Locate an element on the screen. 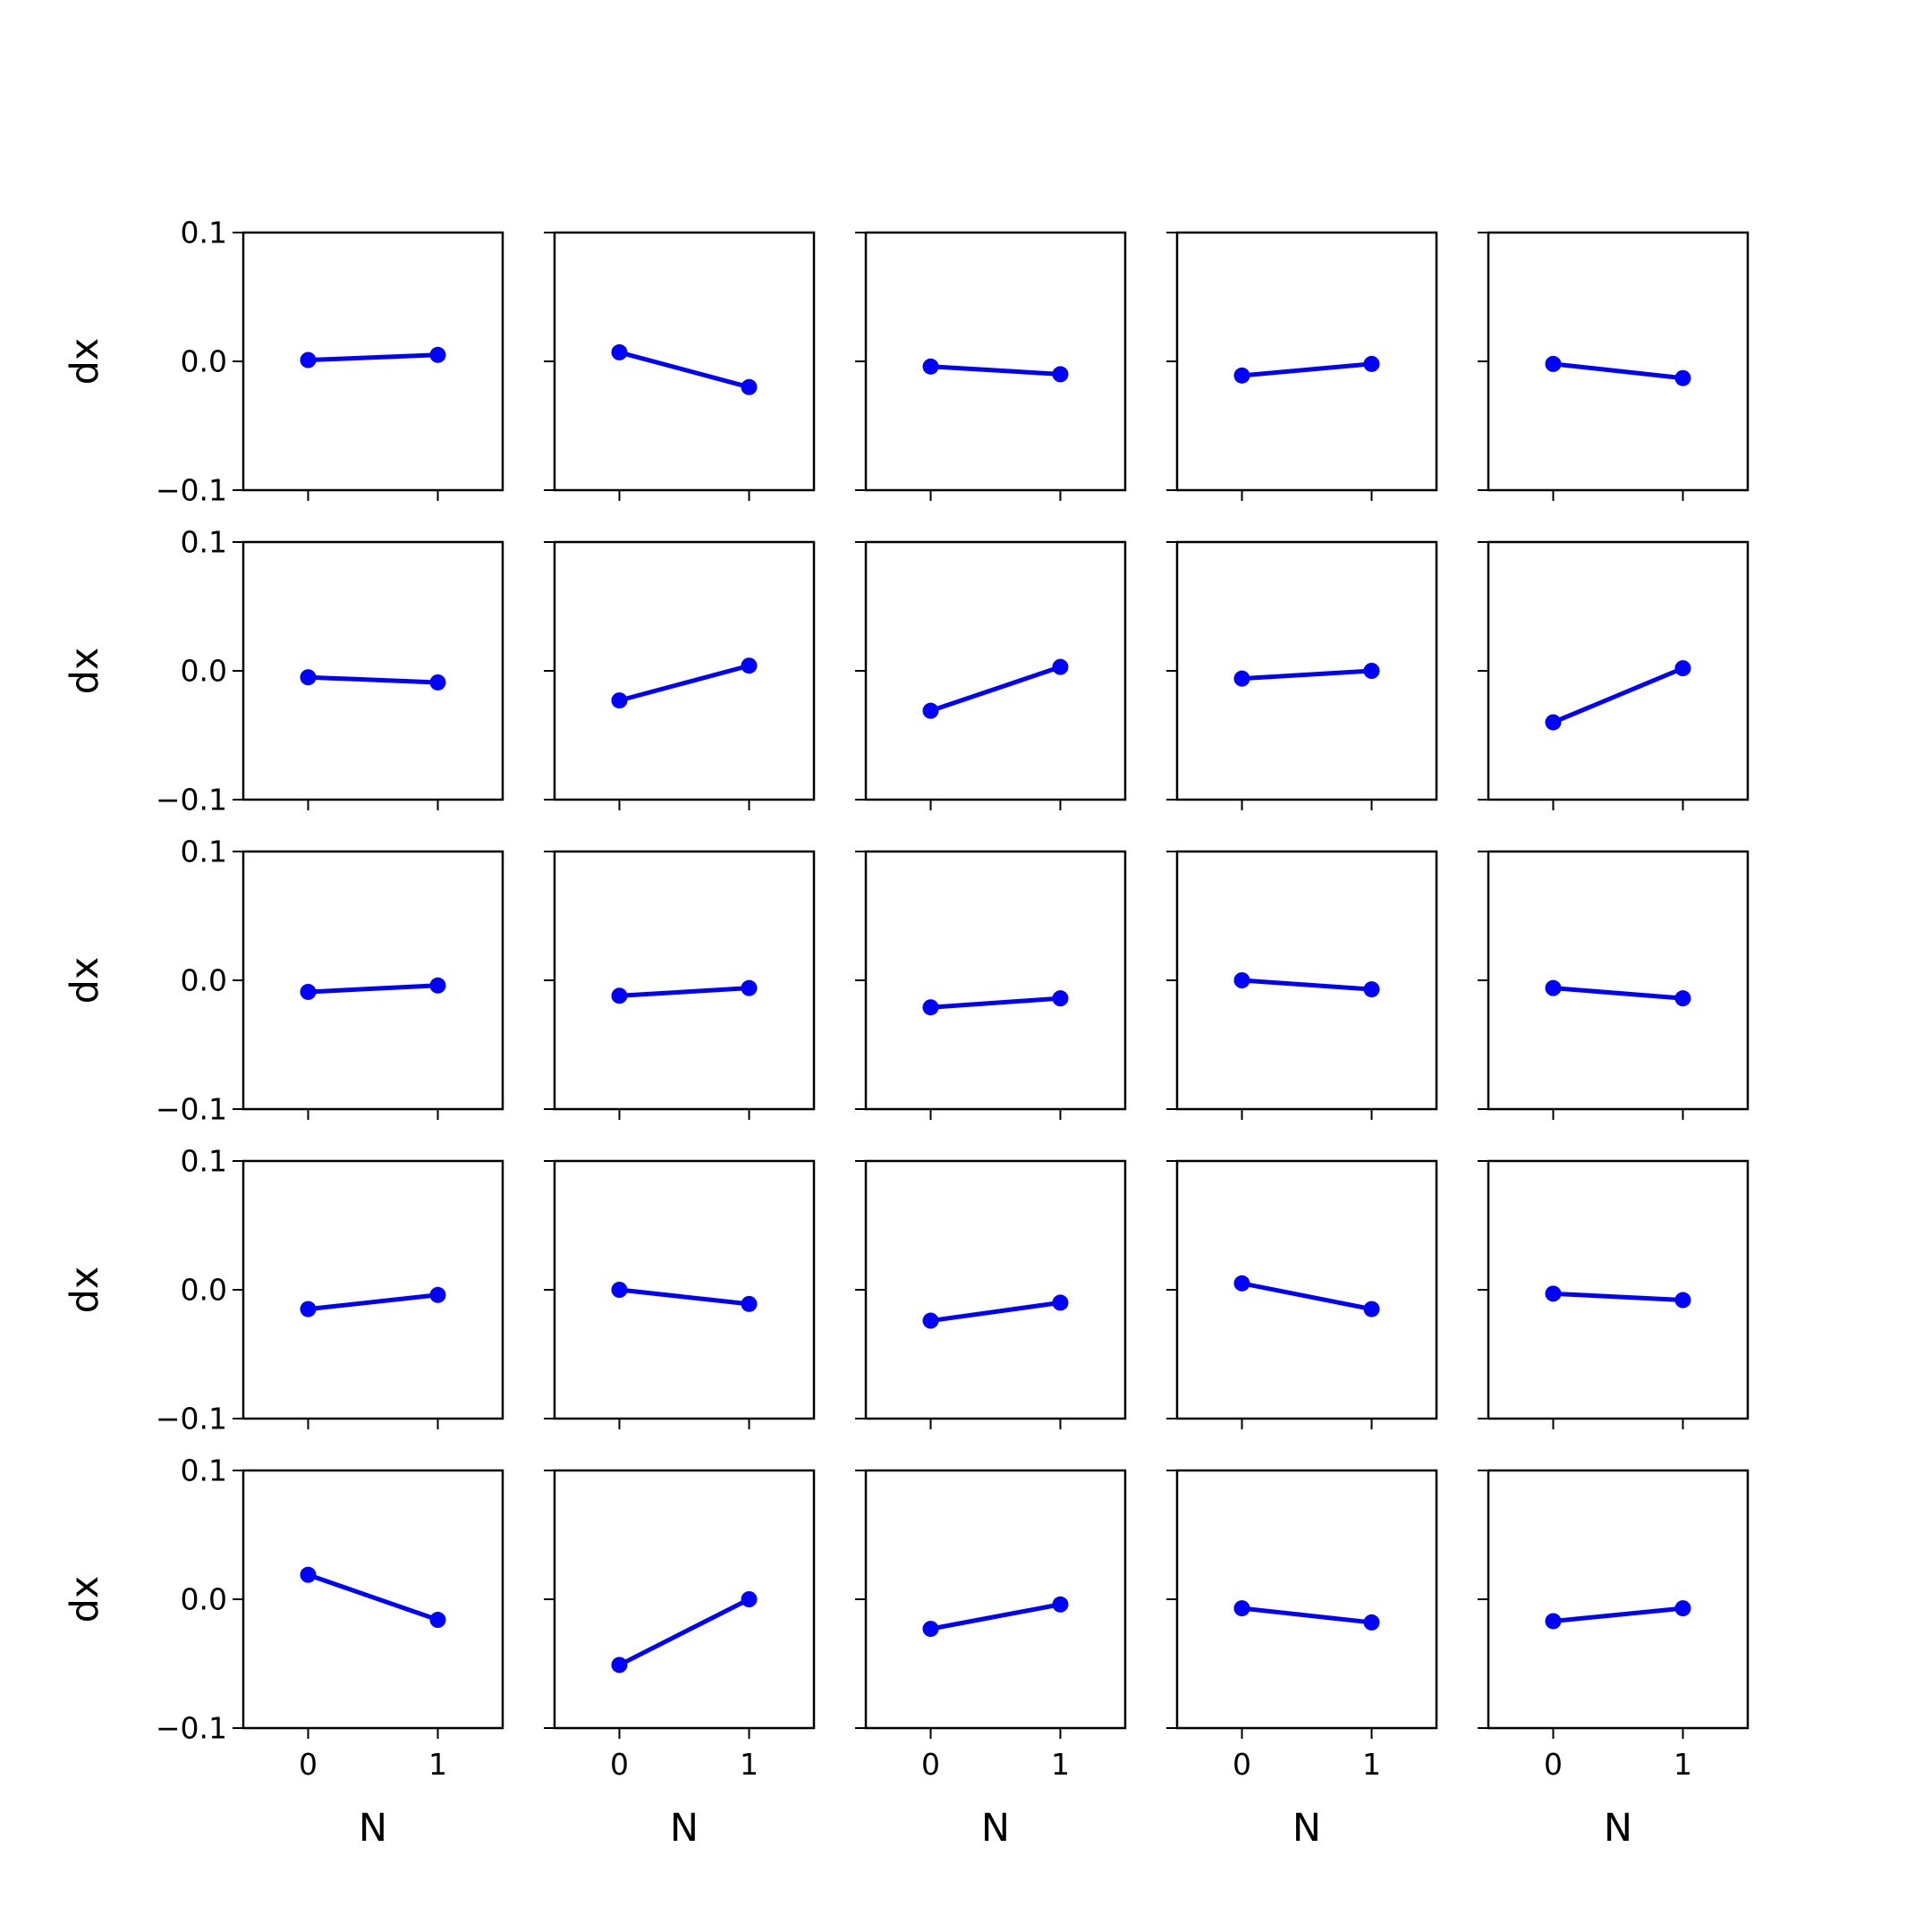  subplot-r2-c5 is located at coordinates (1614, 675).